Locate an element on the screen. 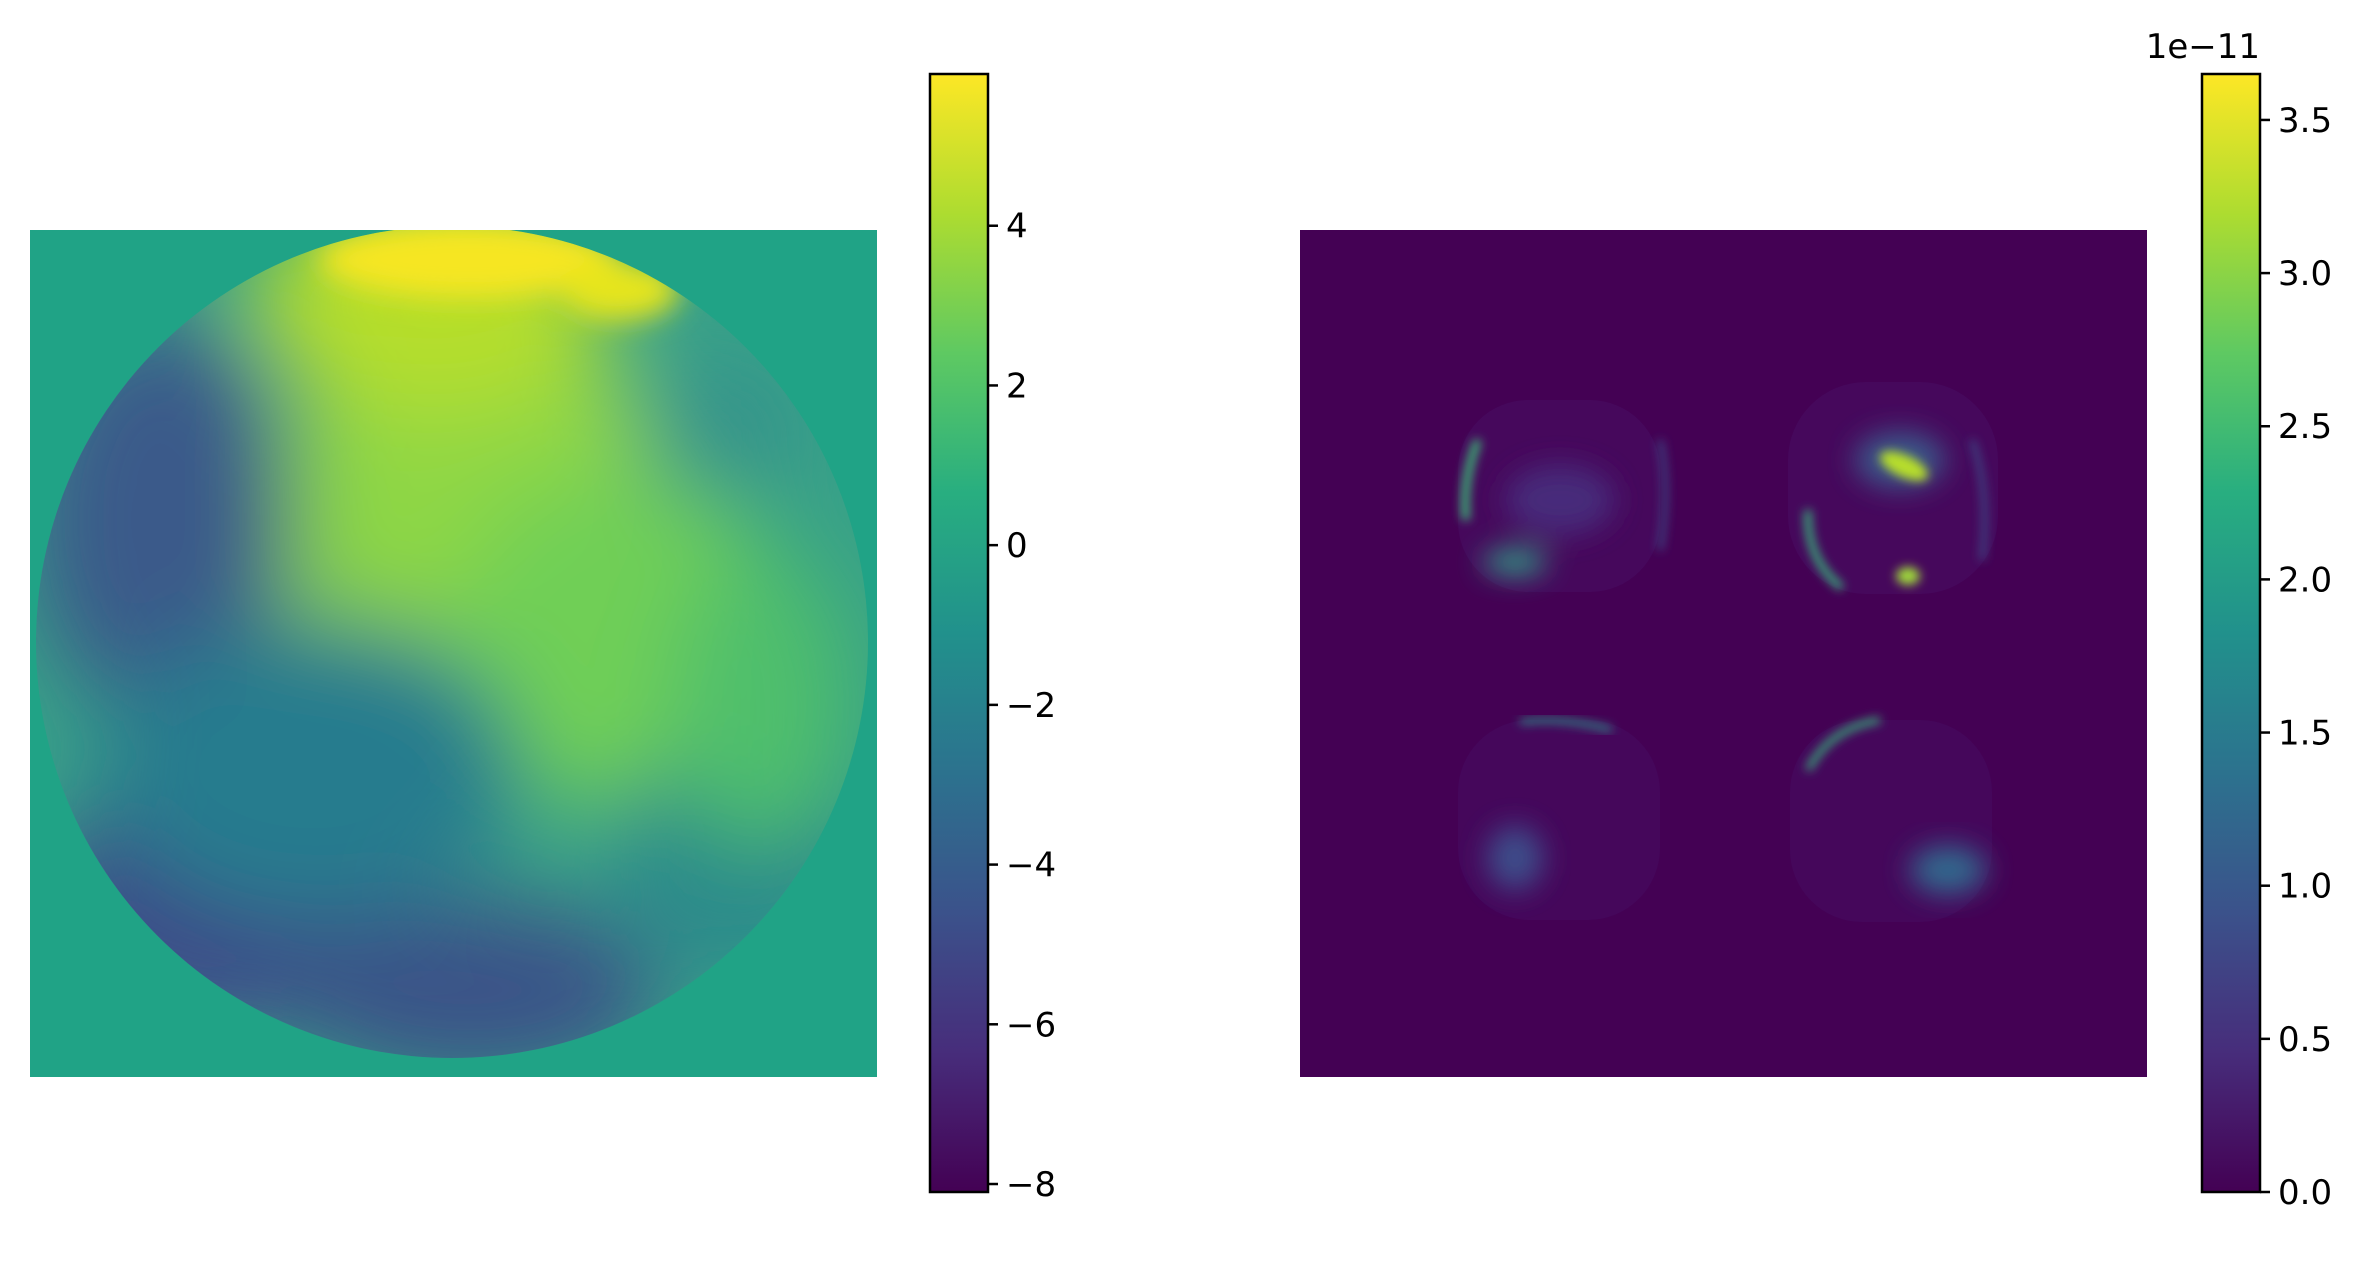 Image resolution: width=2379 pixels, height=1286 pixels. colorbar-tick-label: 2 is located at coordinates (1017, 386).